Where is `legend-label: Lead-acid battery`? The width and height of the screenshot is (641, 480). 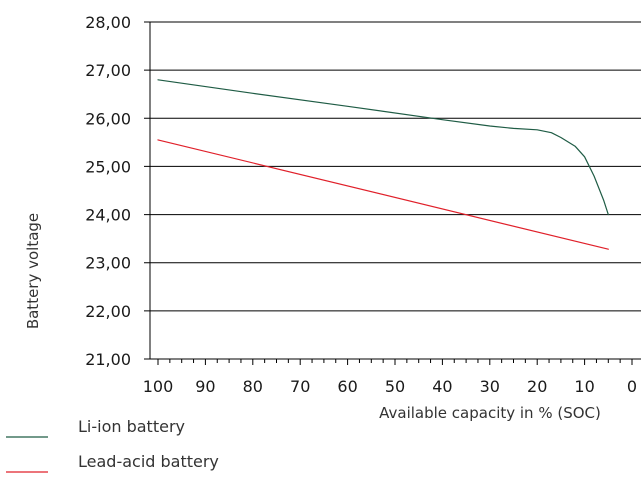
legend-label: Lead-acid battery is located at coordinates (148, 461).